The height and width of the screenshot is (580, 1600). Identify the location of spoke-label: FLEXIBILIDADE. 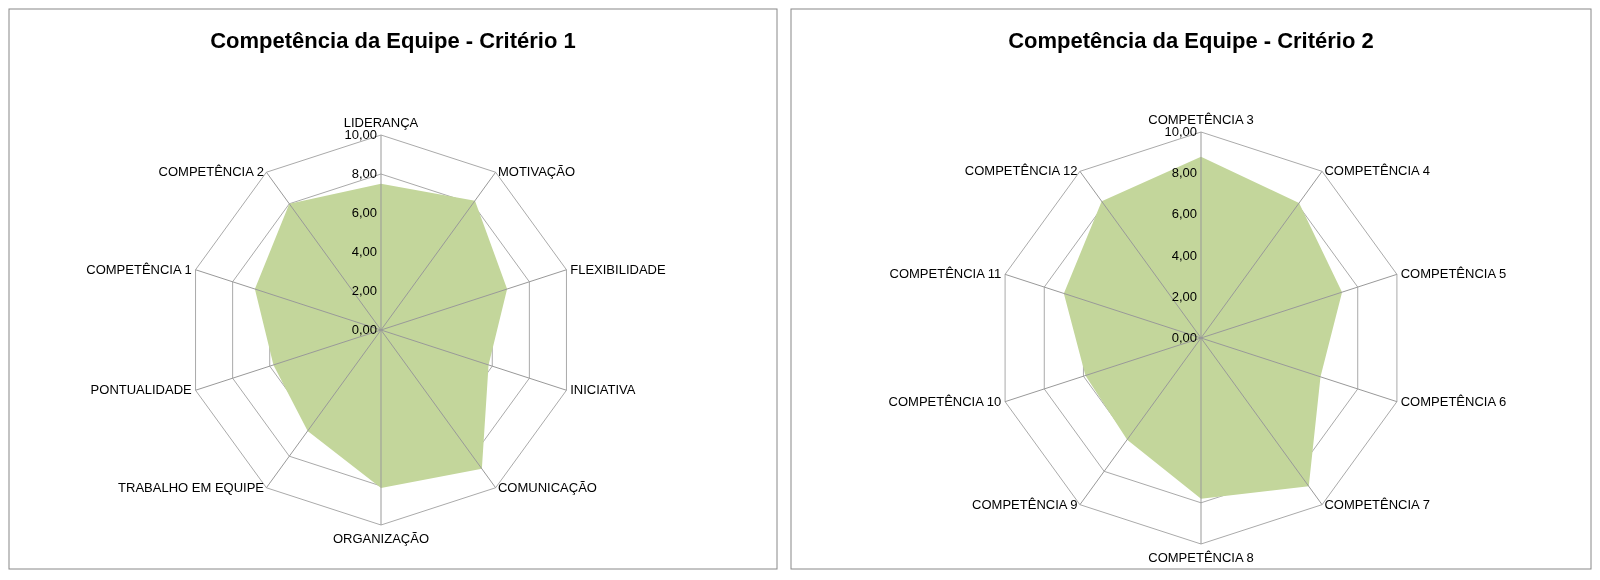
(618, 269).